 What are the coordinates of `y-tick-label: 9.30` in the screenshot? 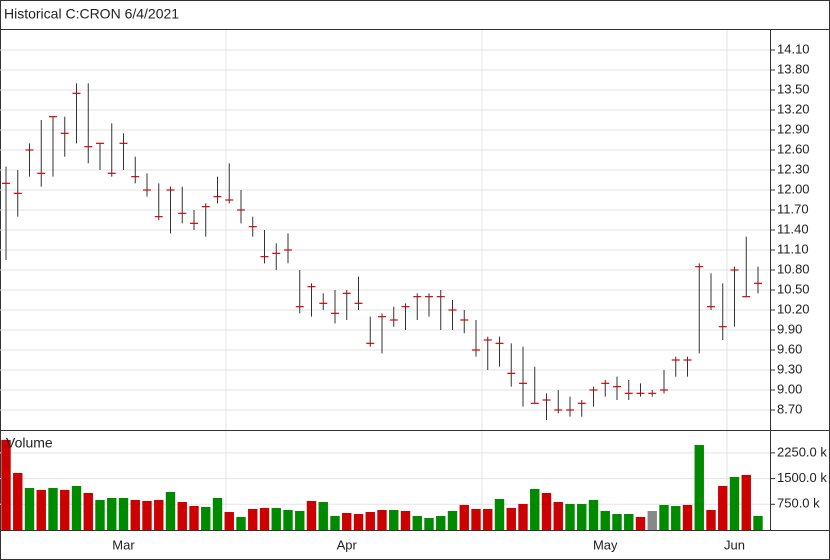 It's located at (789, 368).